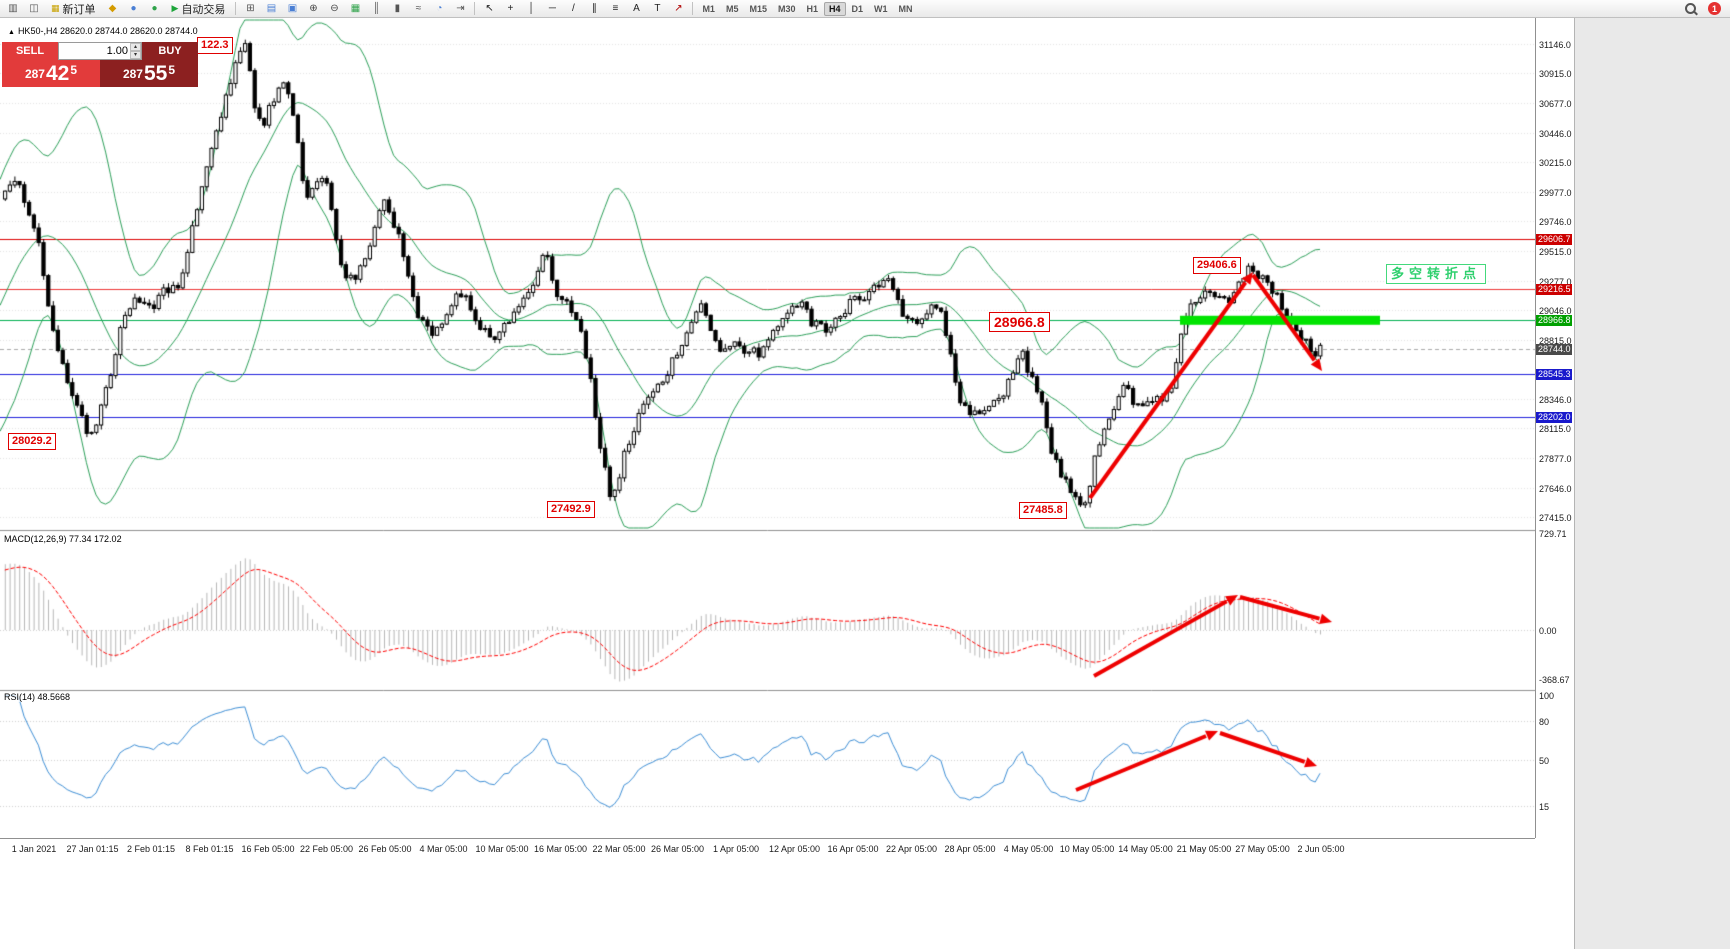 The height and width of the screenshot is (949, 1730). Describe the element at coordinates (881, 8) in the screenshot. I see `timeframe-w1: W1` at that location.